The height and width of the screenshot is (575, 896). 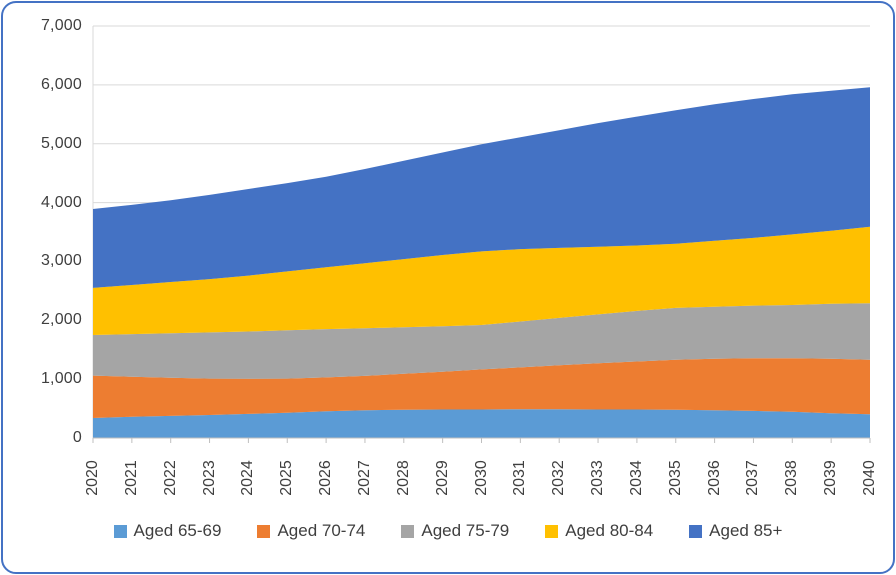 What do you see at coordinates (321, 530) in the screenshot?
I see `legend-label: Aged 70-74` at bounding box center [321, 530].